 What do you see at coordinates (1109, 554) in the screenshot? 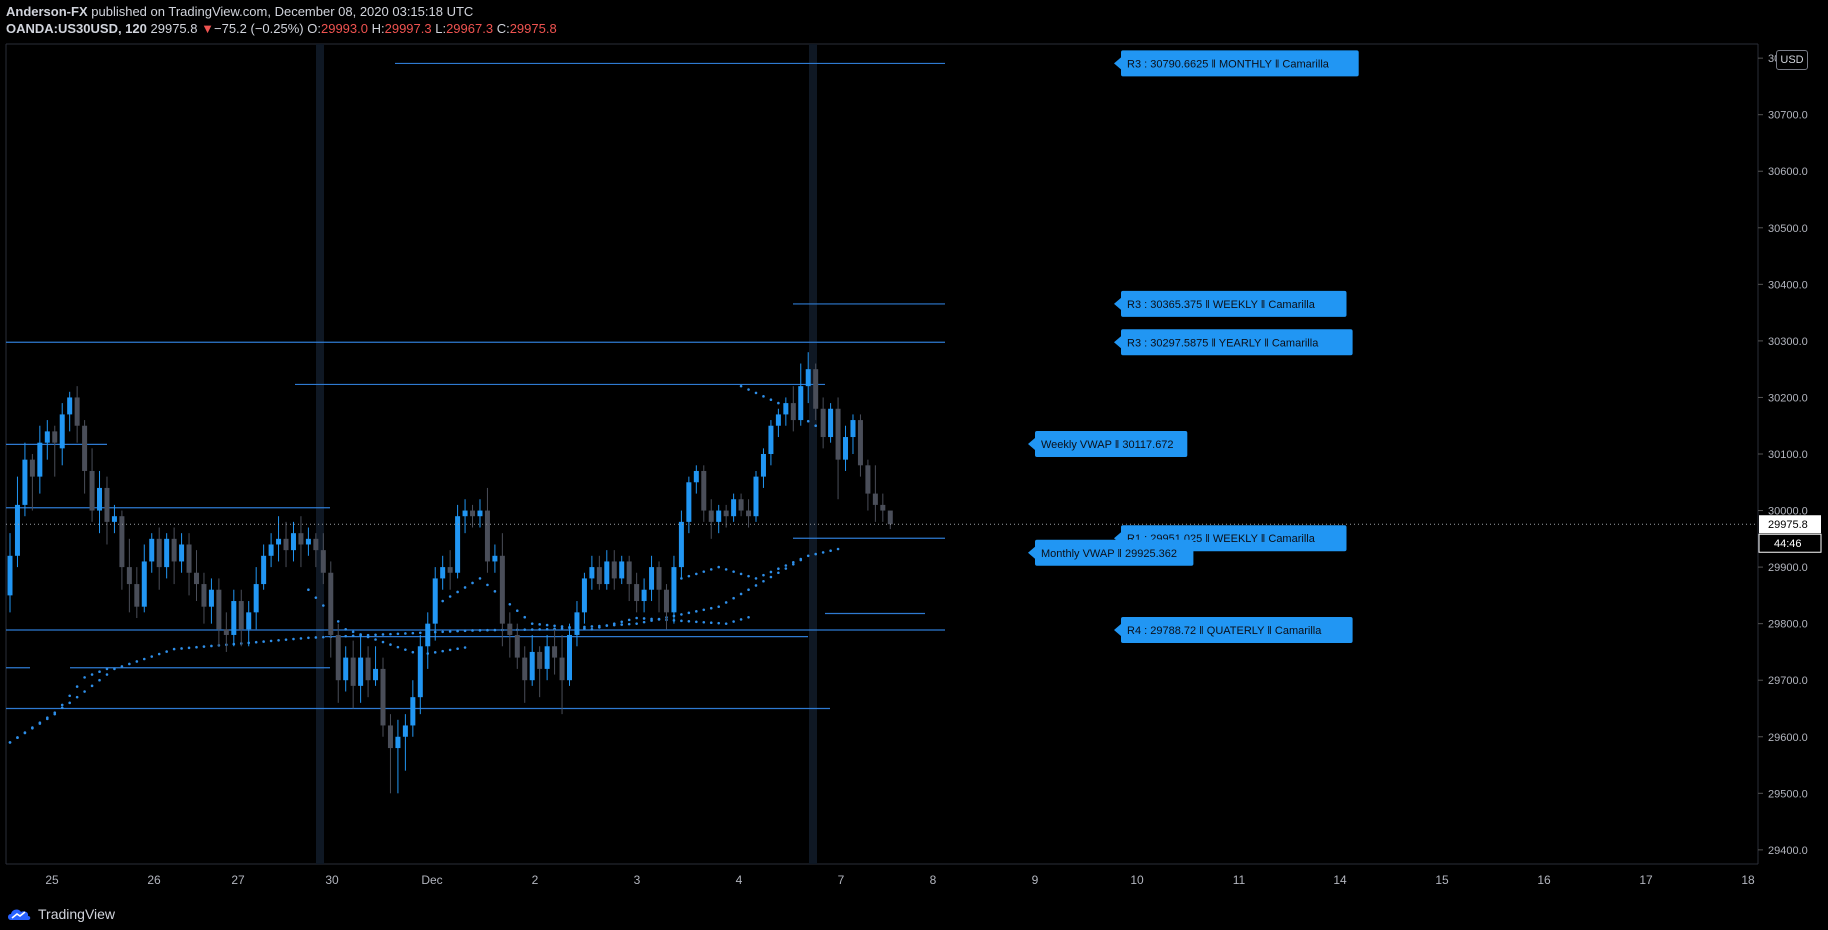
I see `level-label-text: Monthly VWAP ‖ 29925.362` at bounding box center [1109, 554].